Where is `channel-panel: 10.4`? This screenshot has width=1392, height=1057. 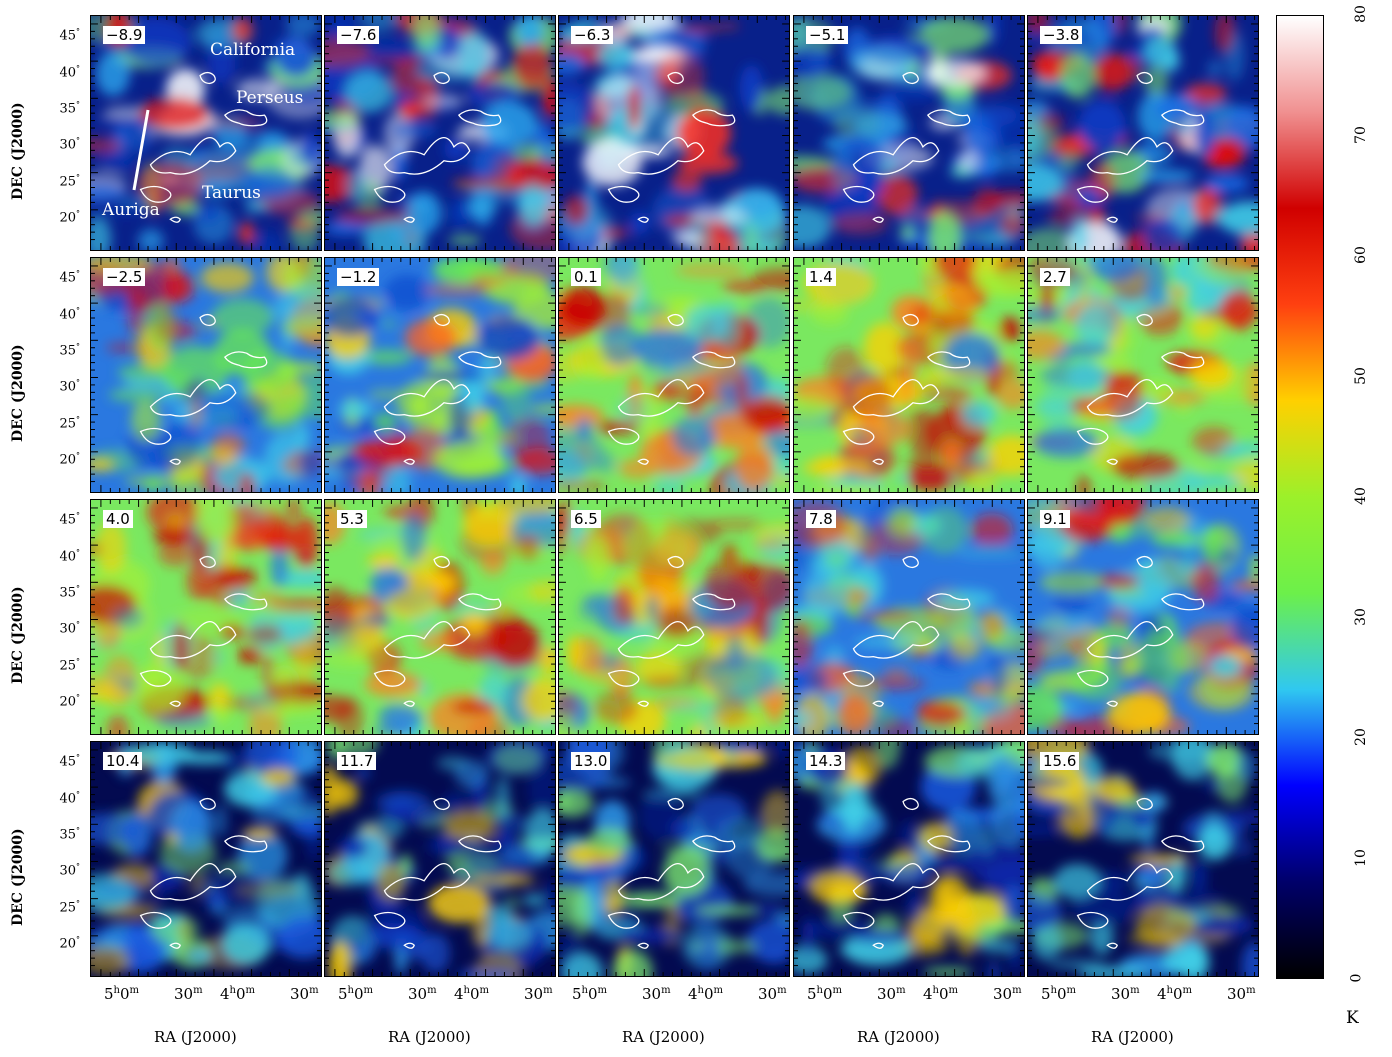
channel-panel: 10.4 is located at coordinates (206, 859).